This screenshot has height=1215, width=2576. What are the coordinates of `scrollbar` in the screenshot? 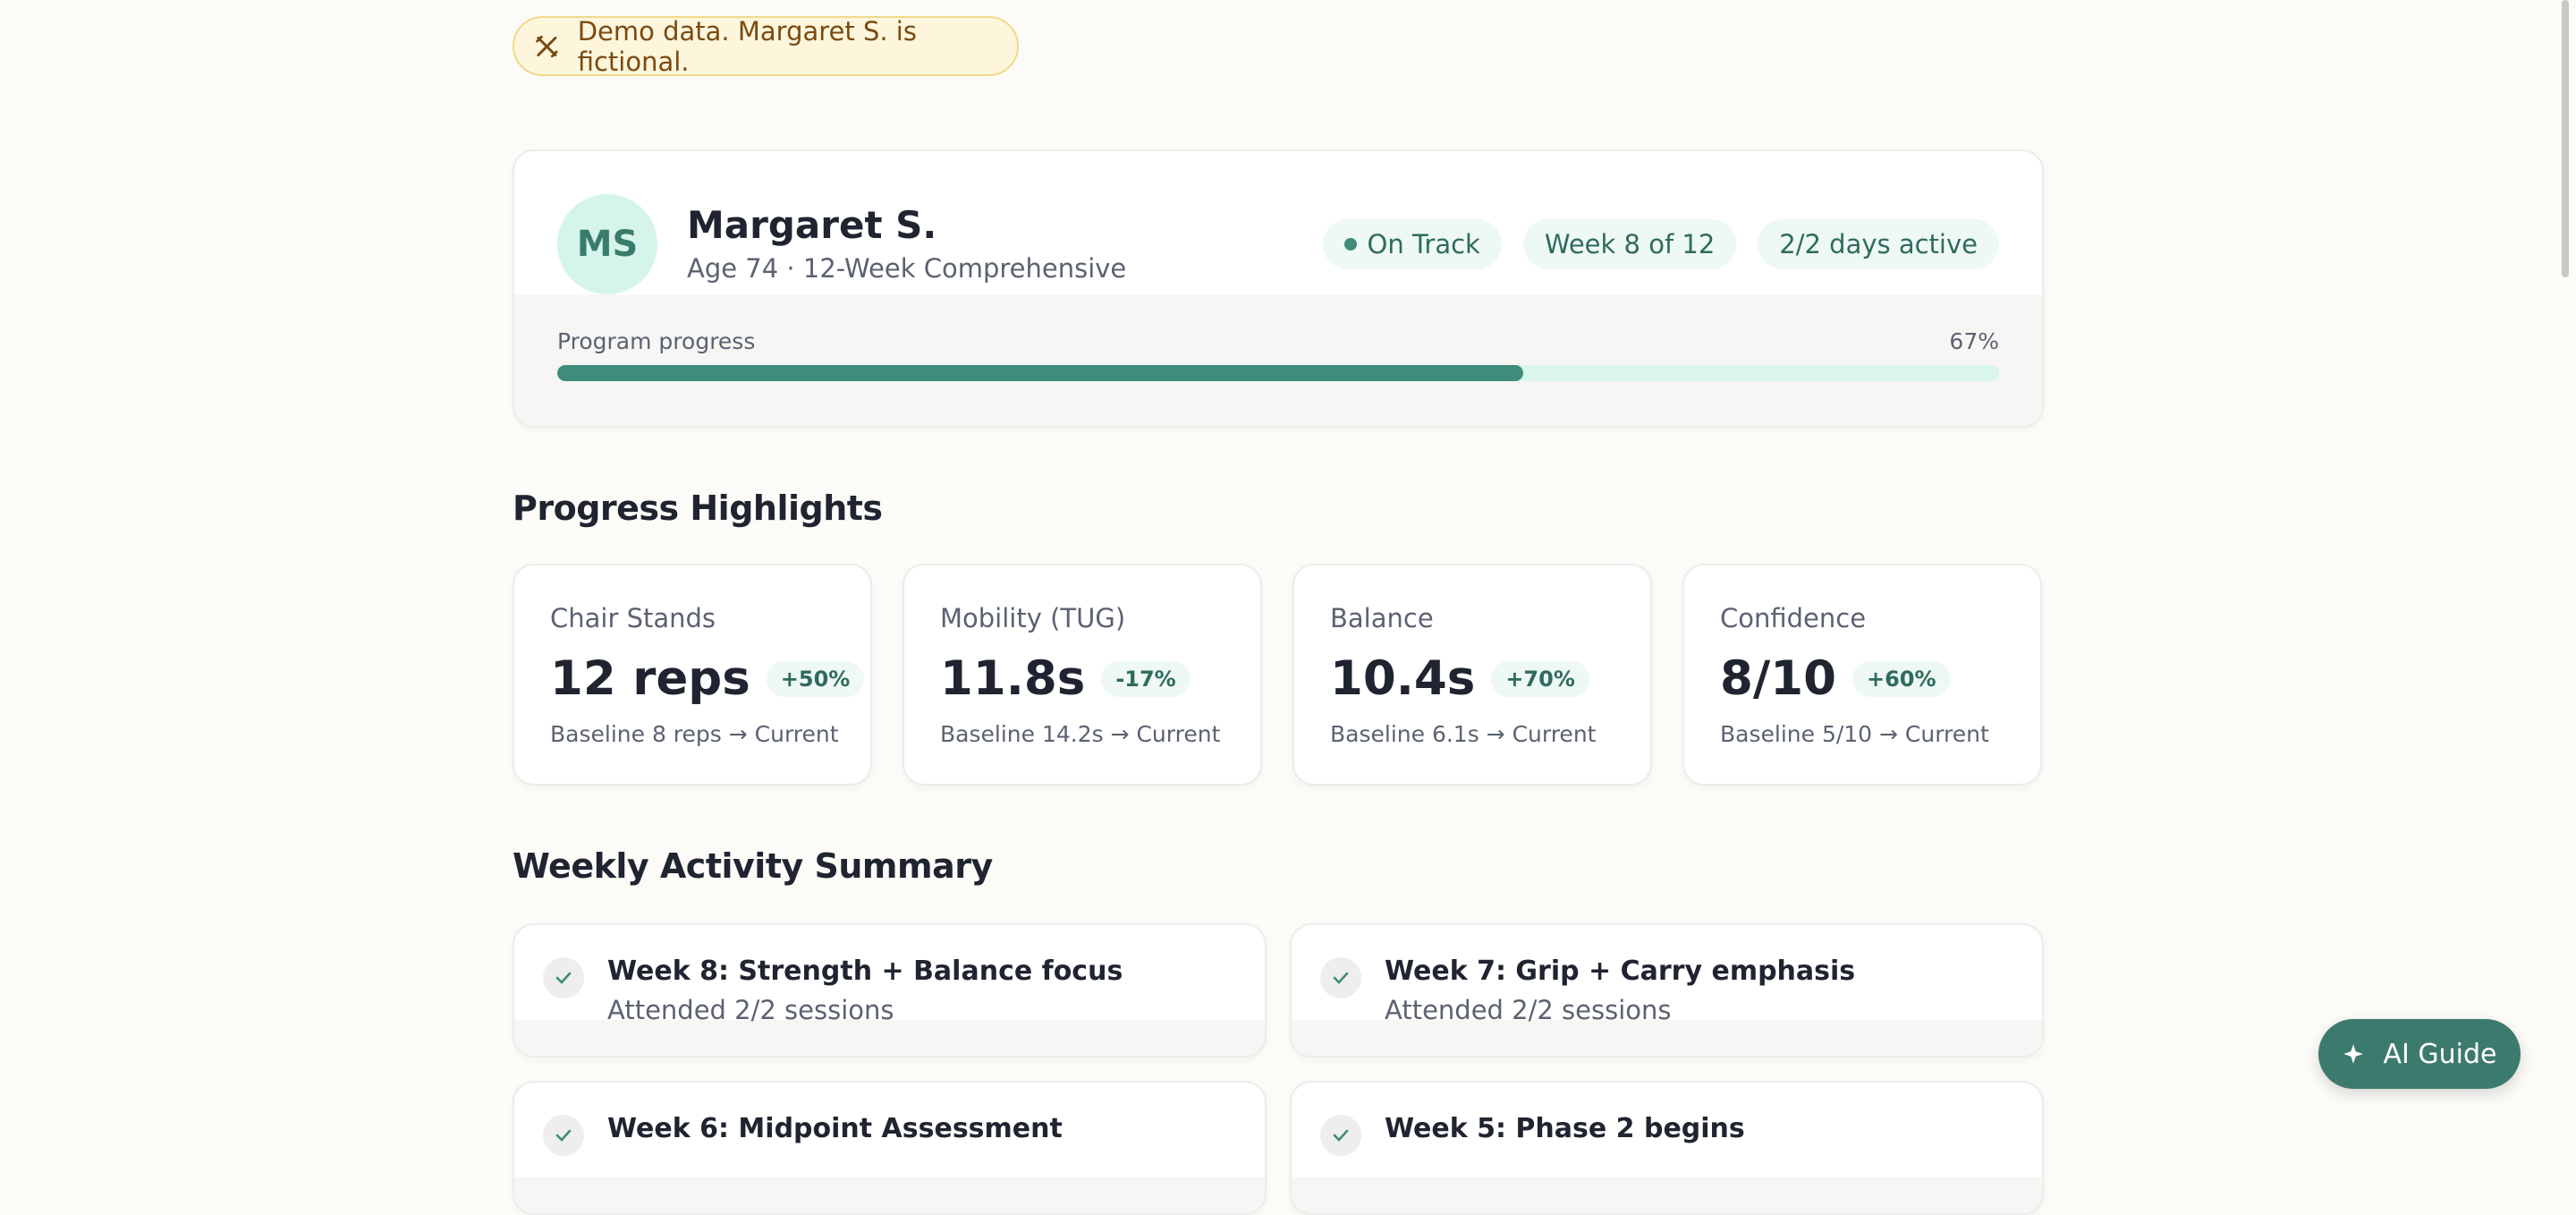 It's located at (2565, 138).